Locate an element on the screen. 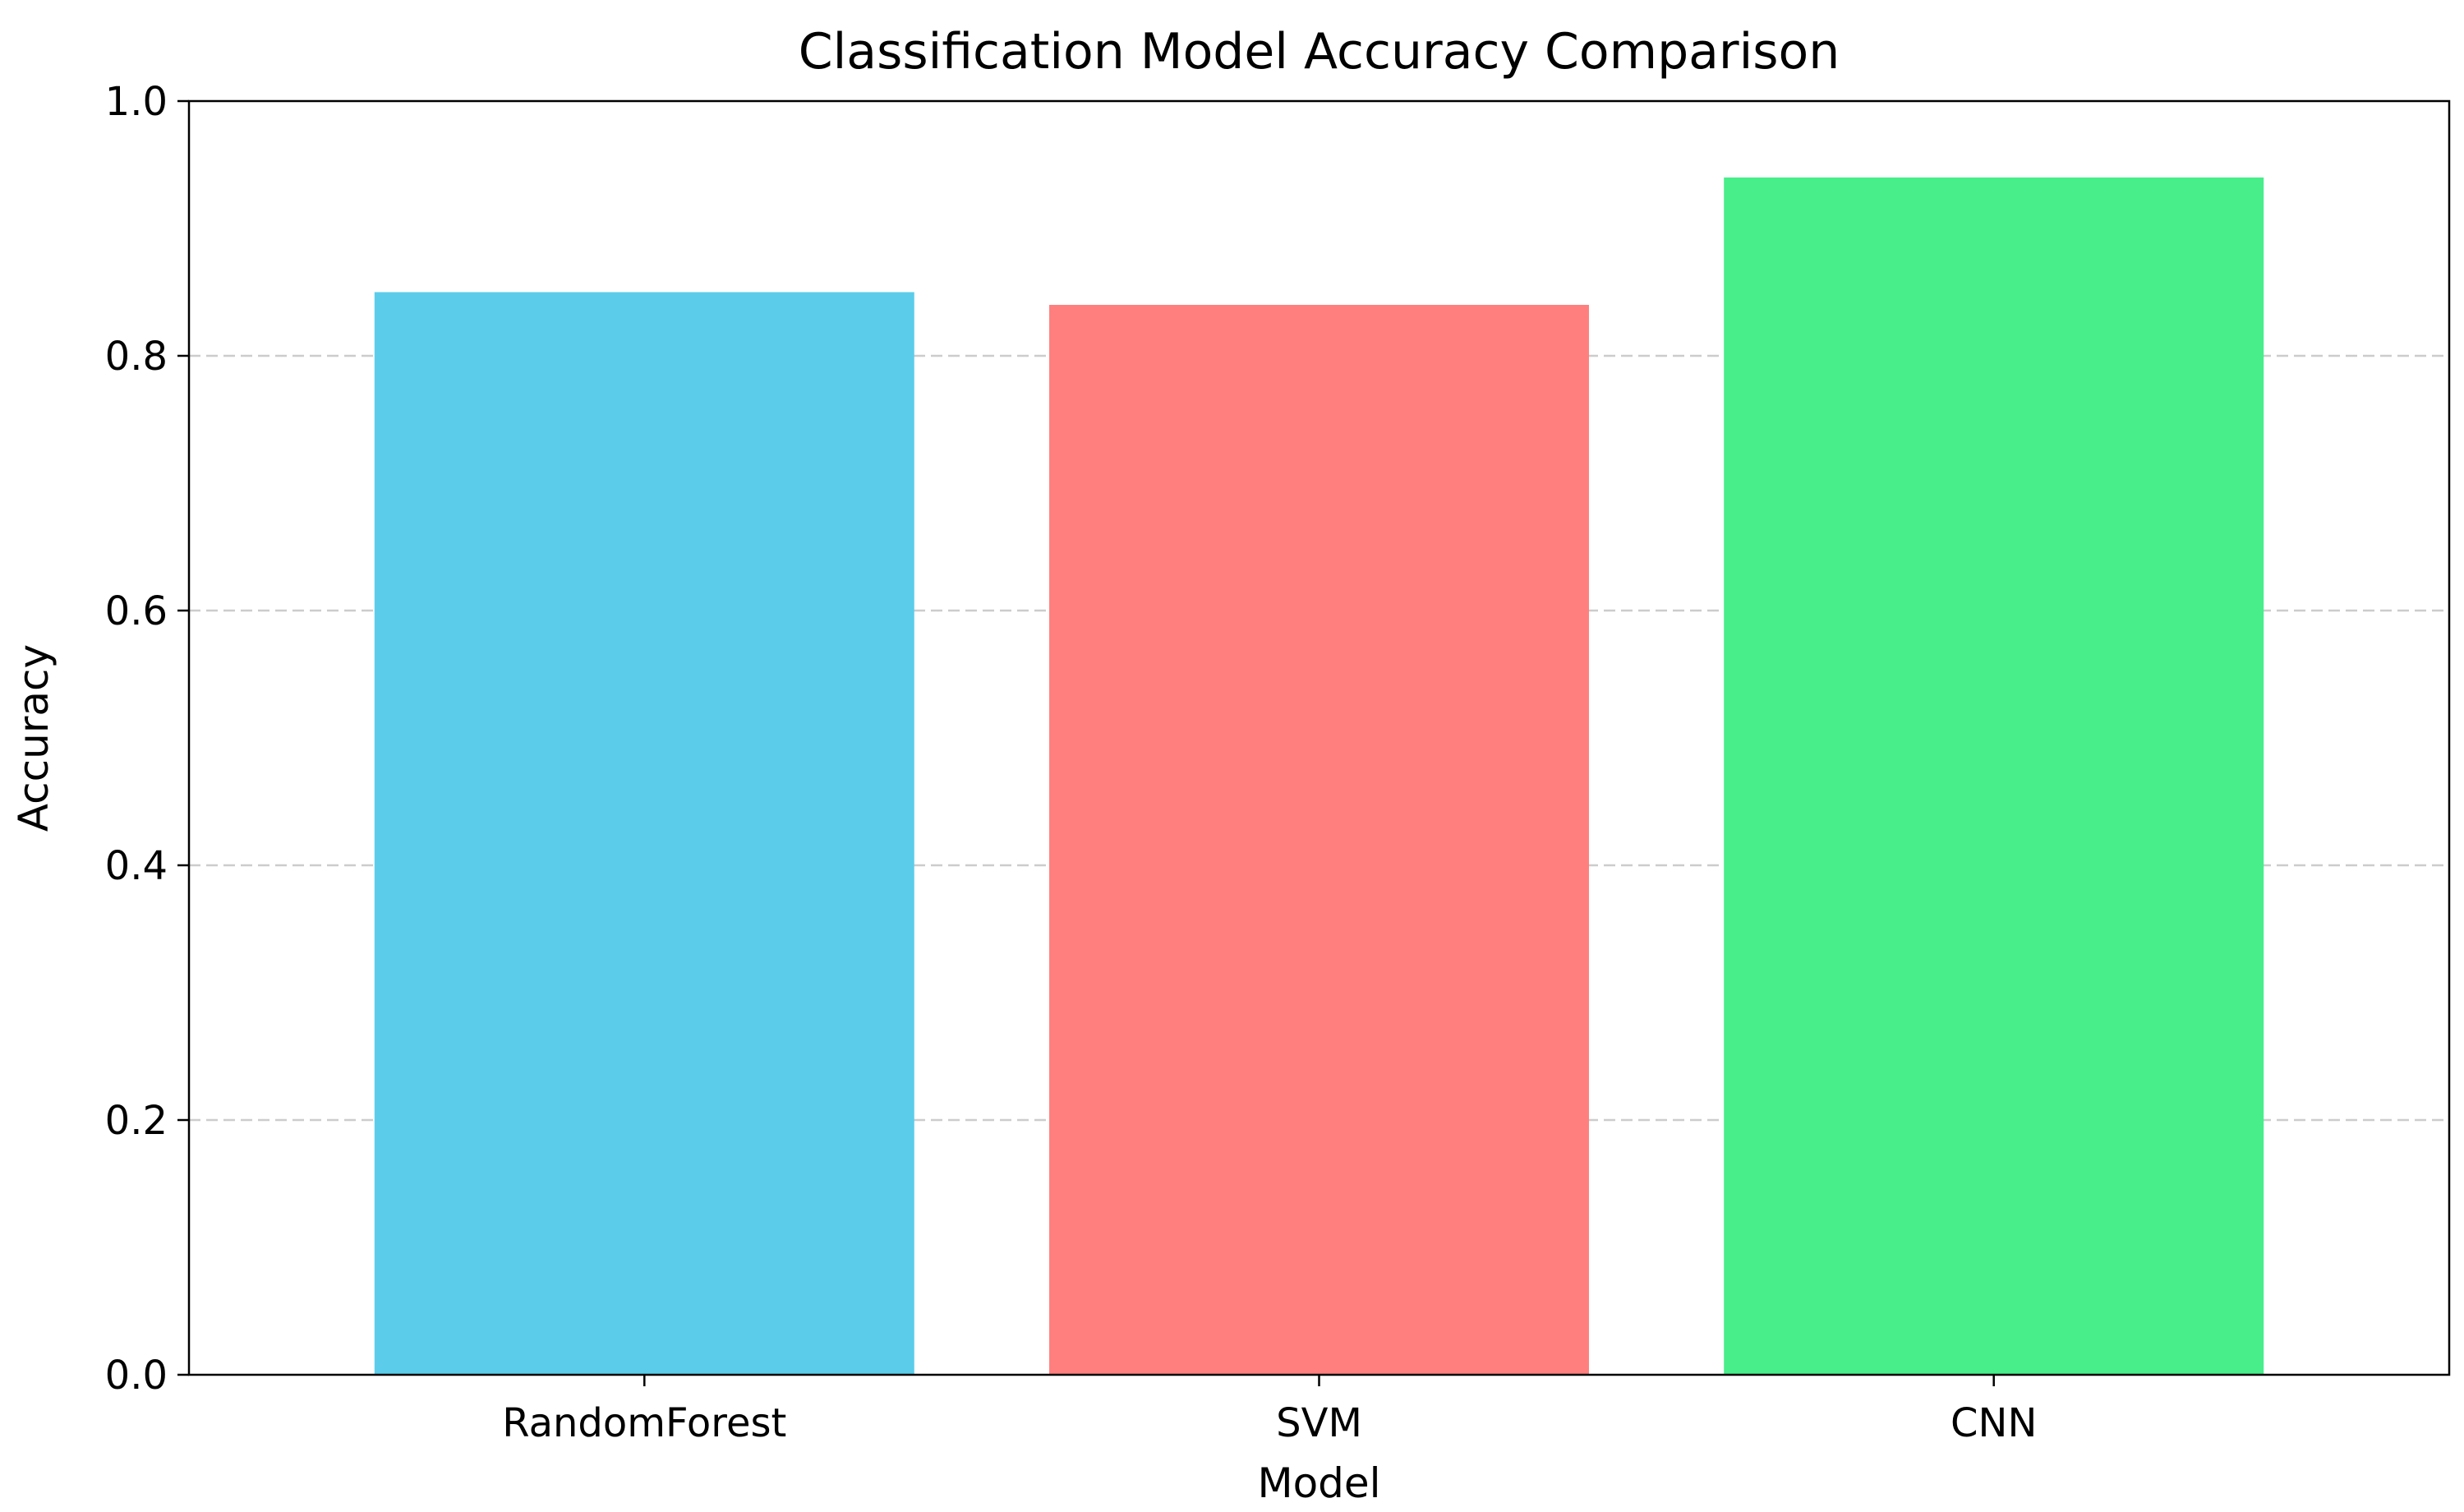 The height and width of the screenshot is (1512, 2464). y-axis-title: Accuracy is located at coordinates (34, 738).